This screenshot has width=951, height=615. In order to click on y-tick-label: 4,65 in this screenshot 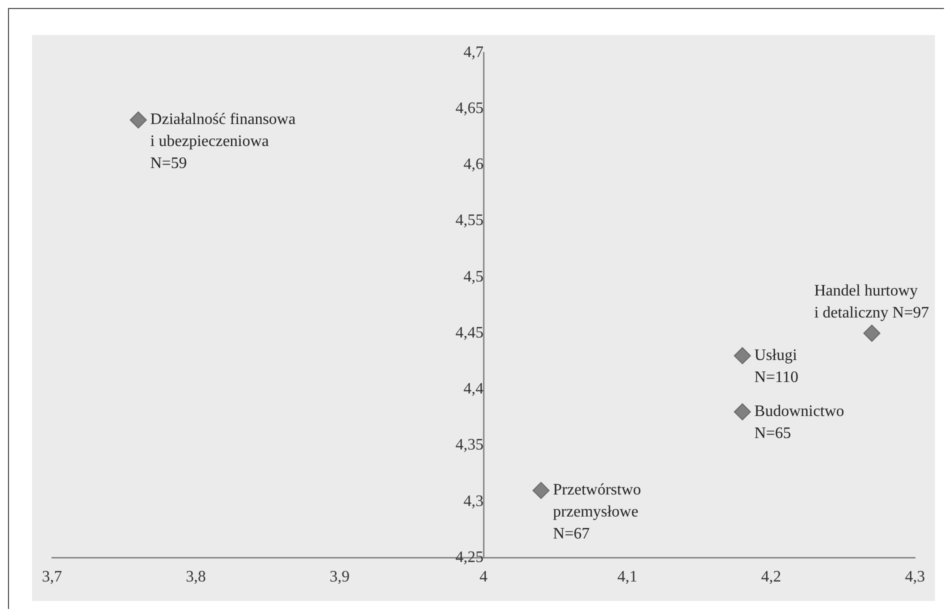, I will do `click(470, 108)`.